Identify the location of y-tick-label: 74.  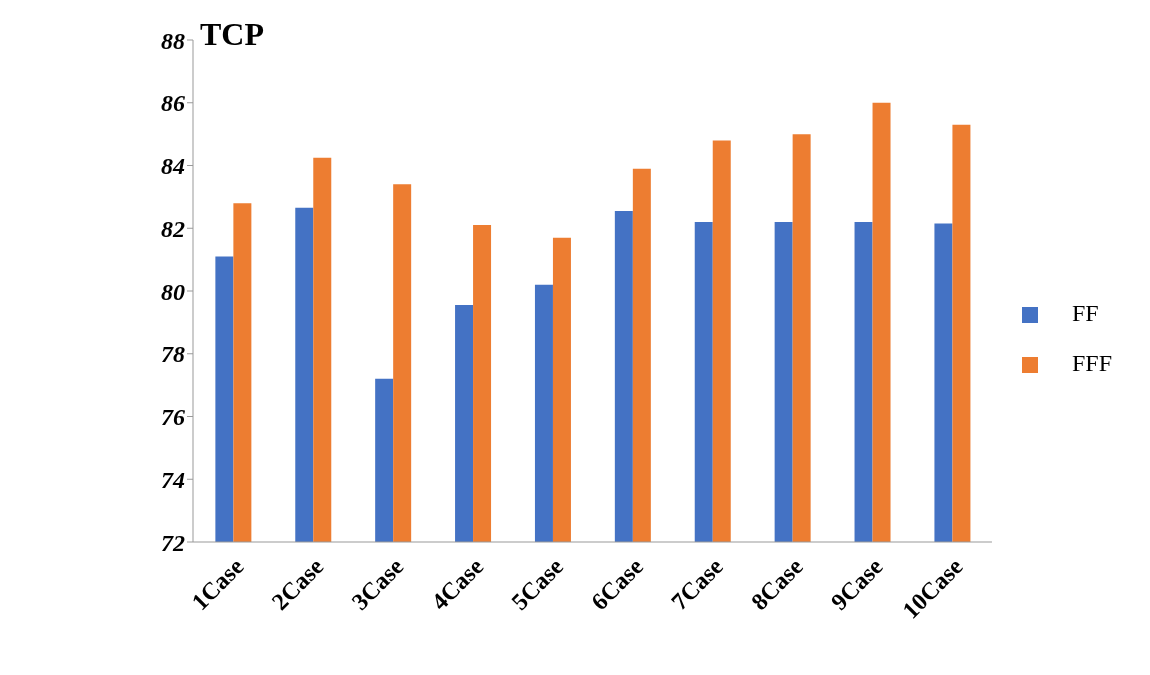
(173, 479).